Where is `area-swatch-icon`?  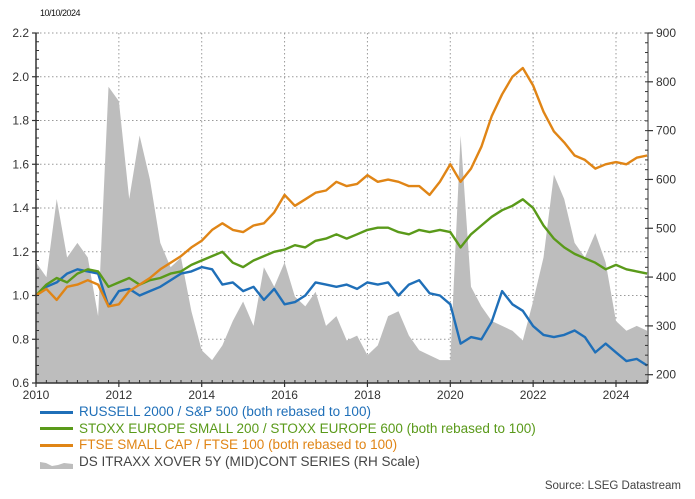 area-swatch-icon is located at coordinates (56, 465).